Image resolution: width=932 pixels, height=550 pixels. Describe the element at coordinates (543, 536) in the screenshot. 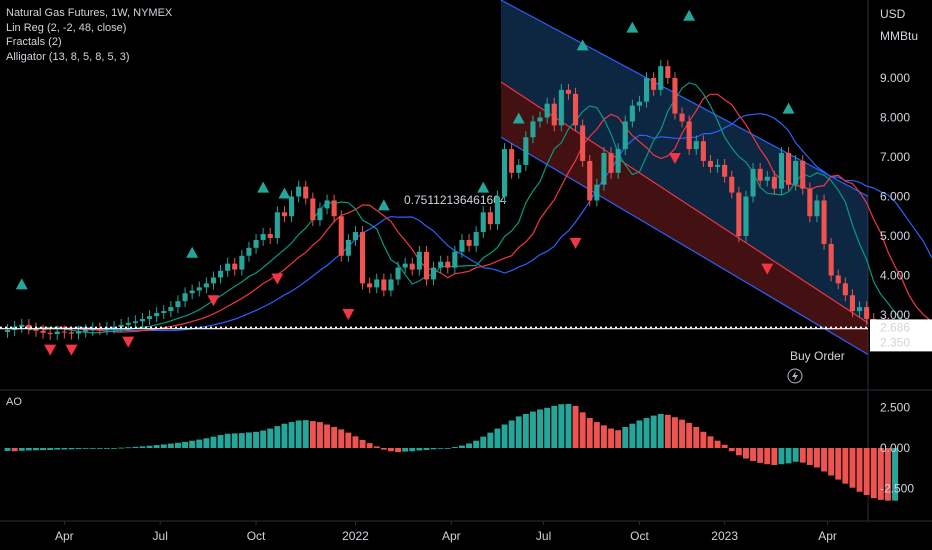

I see `time-tick-label: Jul` at that location.